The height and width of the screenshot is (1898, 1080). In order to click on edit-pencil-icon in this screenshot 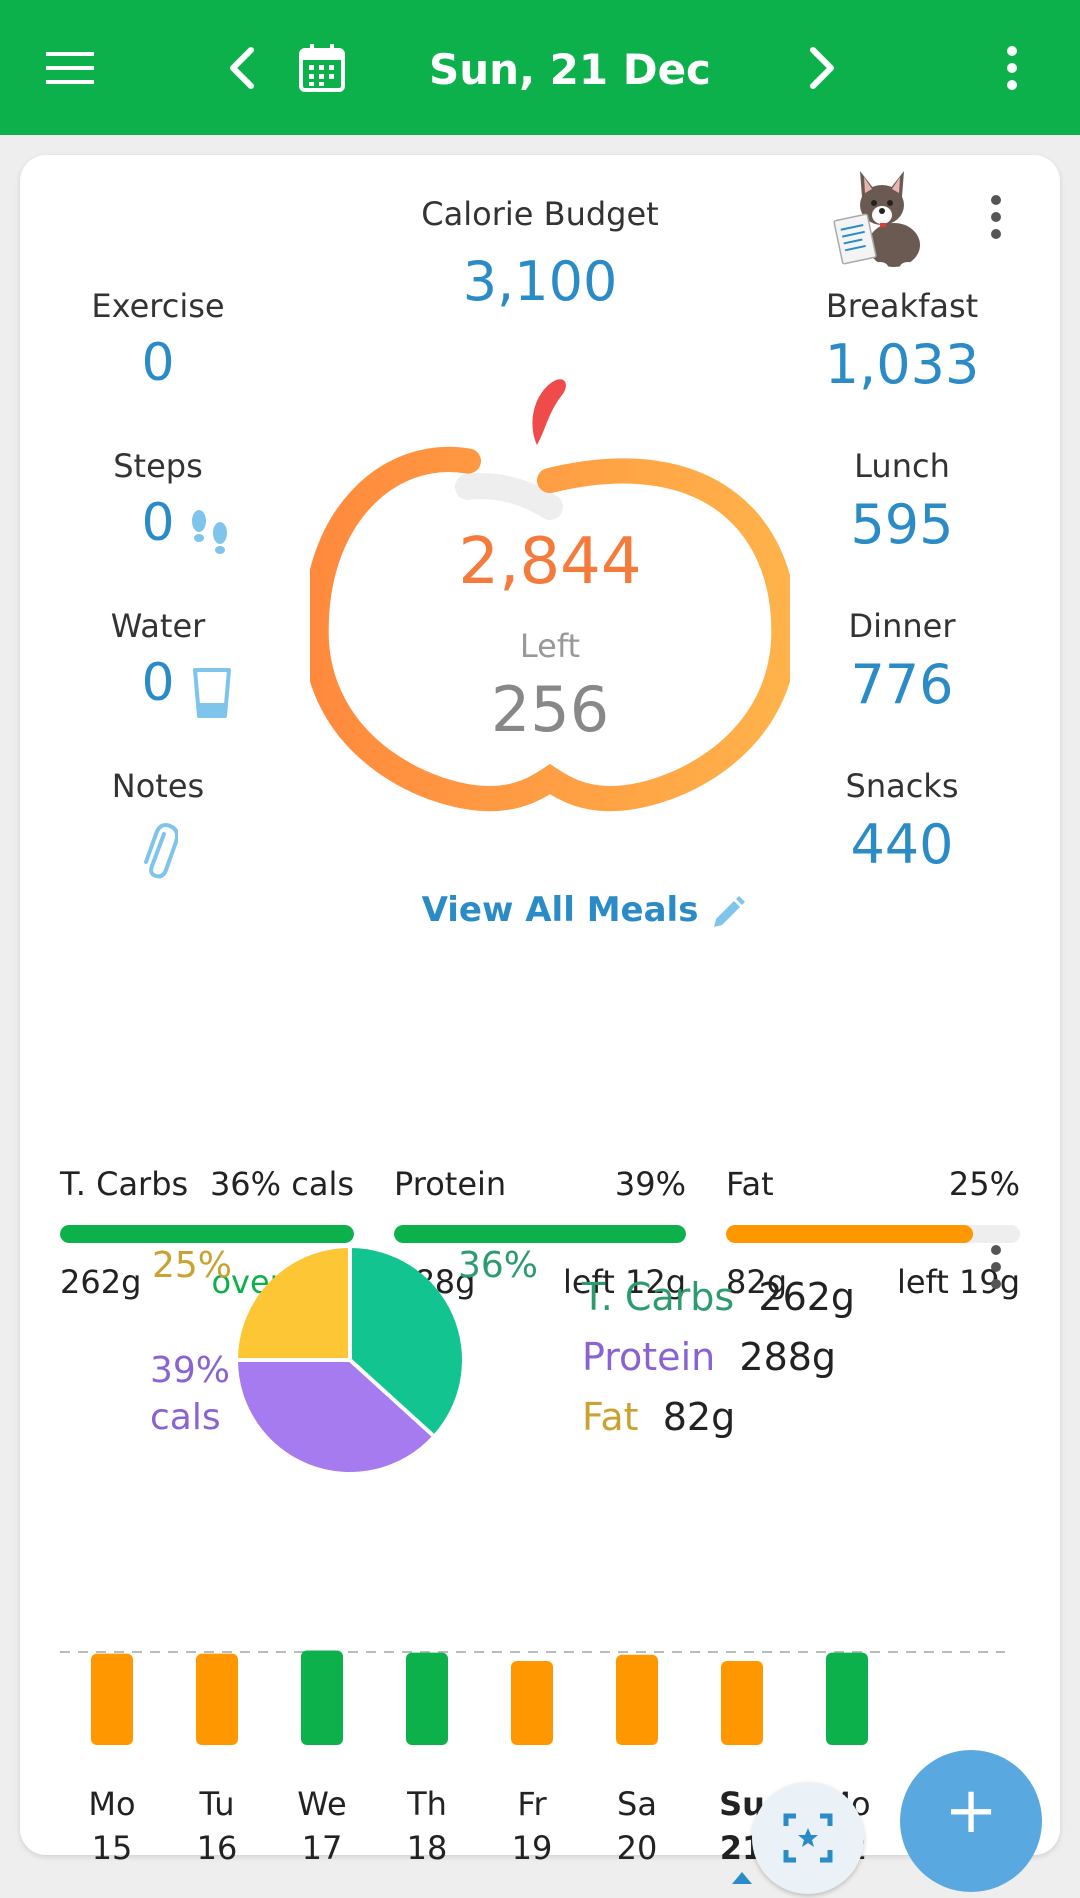, I will do `click(728, 913)`.